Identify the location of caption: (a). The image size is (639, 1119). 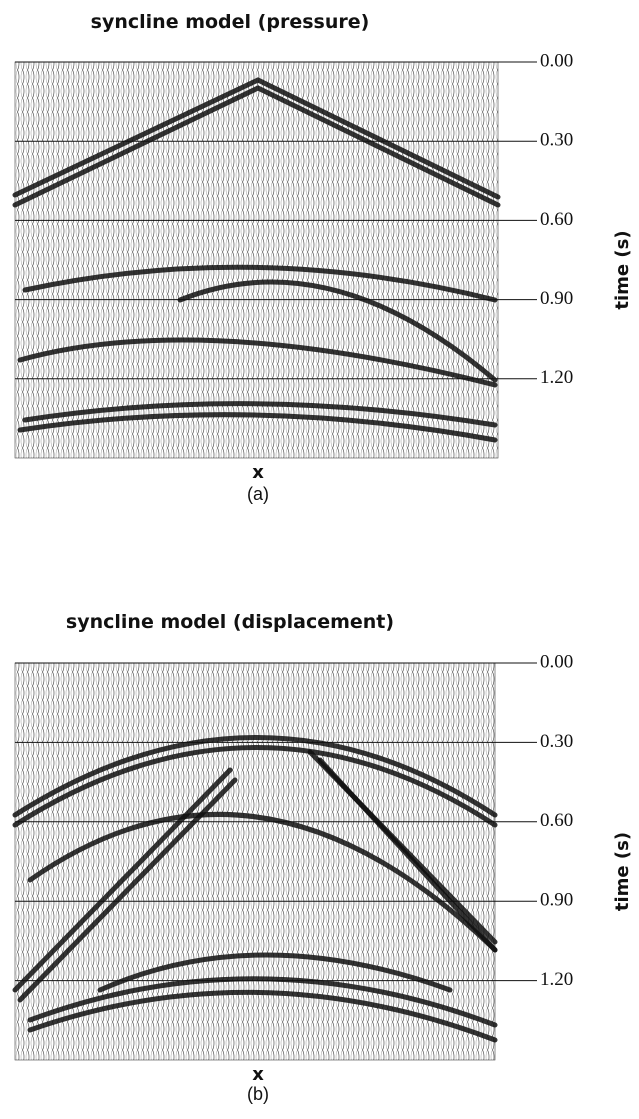
(258, 494).